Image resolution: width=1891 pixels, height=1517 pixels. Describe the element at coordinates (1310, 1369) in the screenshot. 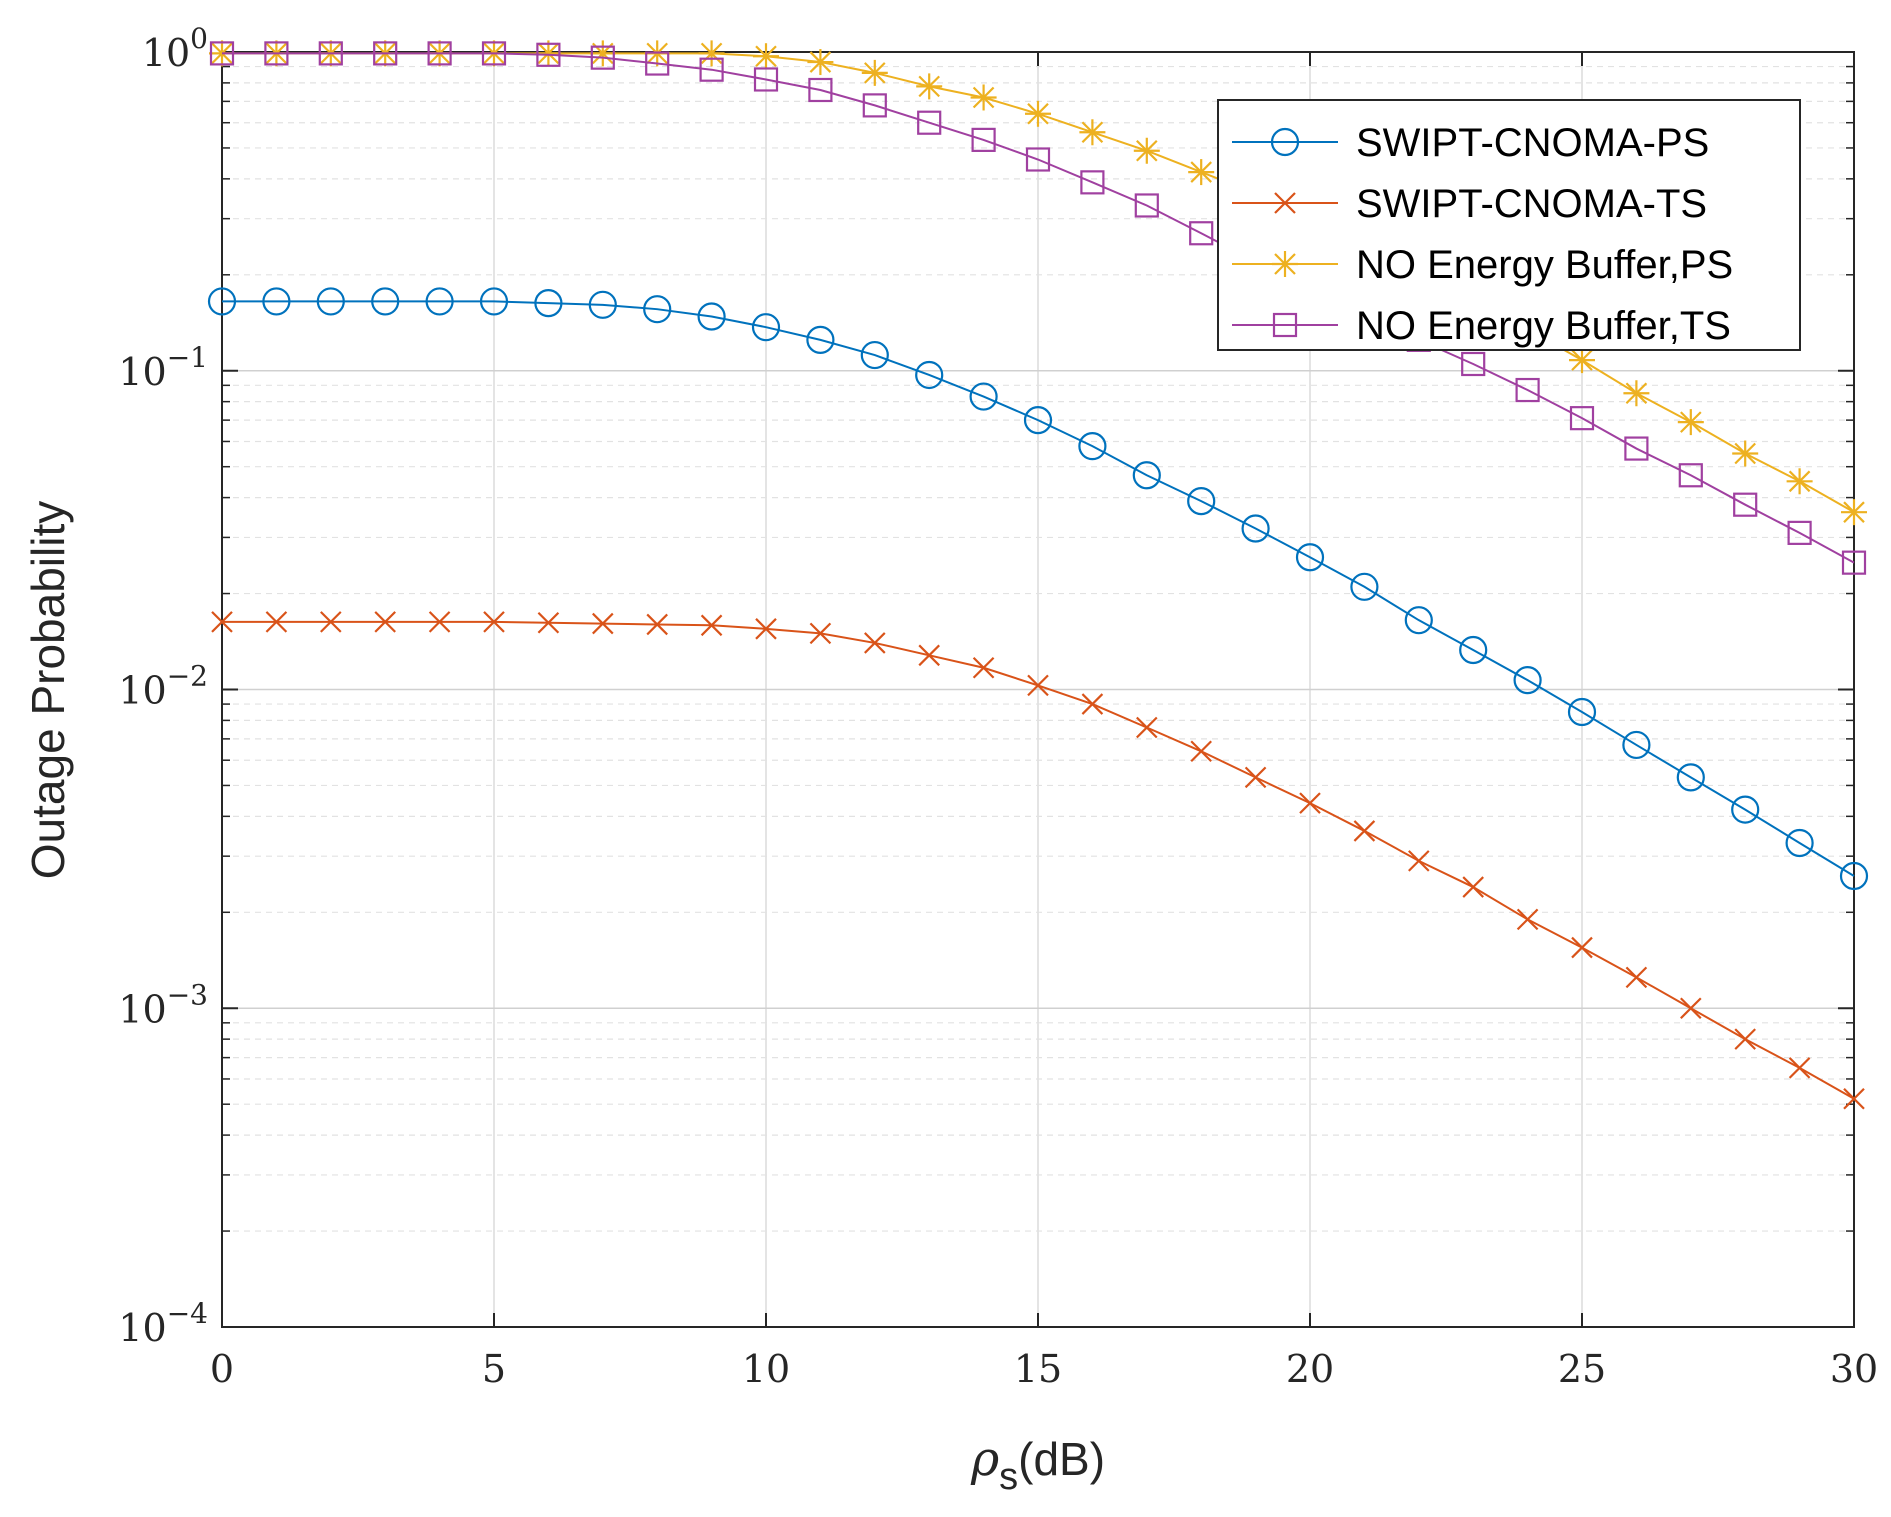

I see `x-tick-label: 20` at that location.